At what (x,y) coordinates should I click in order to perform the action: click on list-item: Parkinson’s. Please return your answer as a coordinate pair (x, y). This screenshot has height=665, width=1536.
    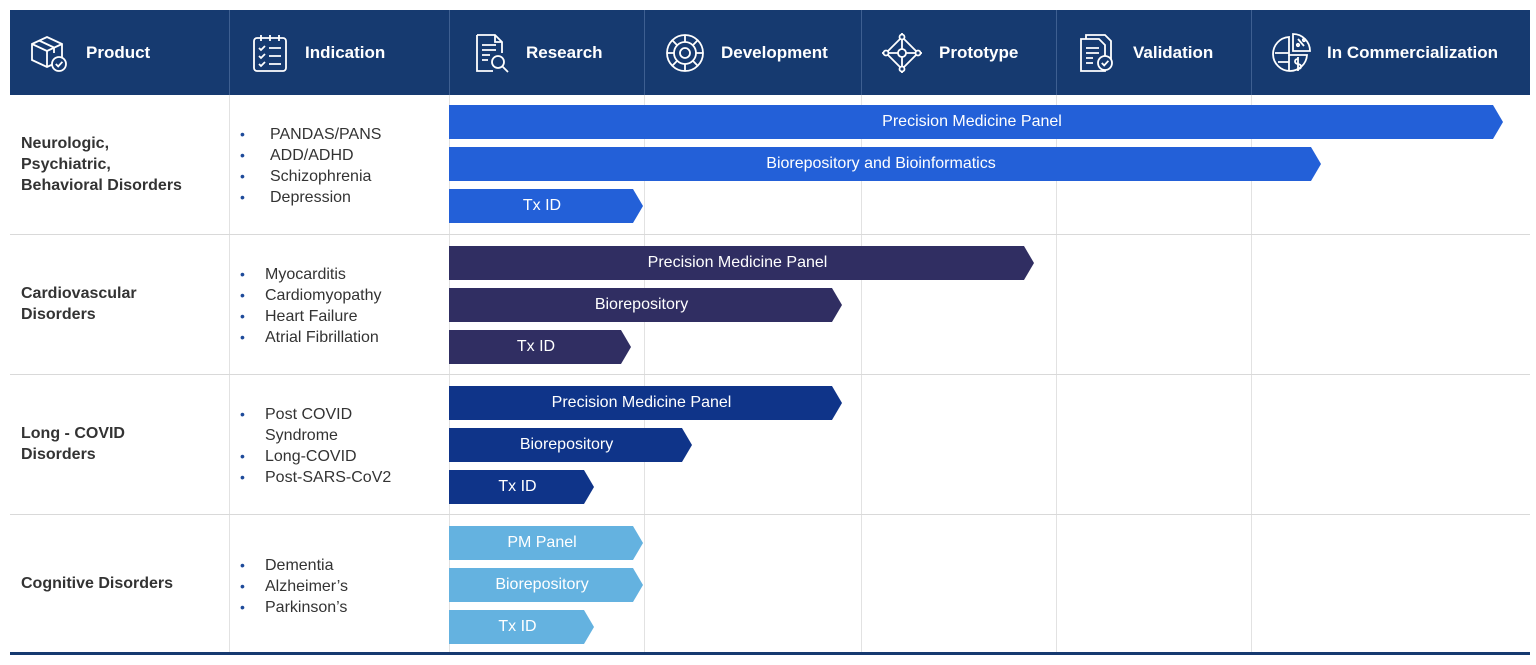
    Looking at the image, I should click on (294, 607).